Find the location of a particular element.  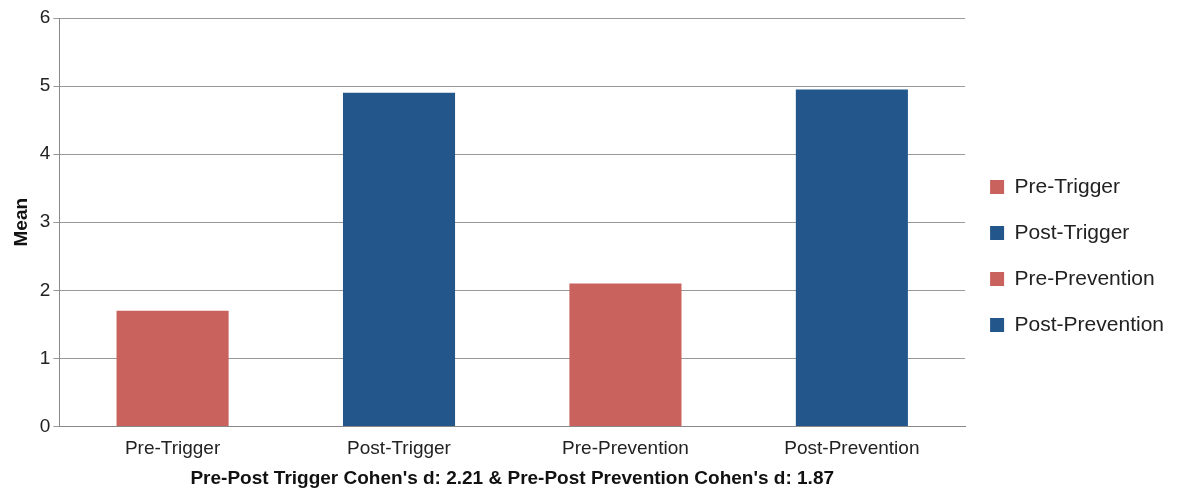

x-axis-title: Pre-Post Trigger Cohen's d: 2.21 & Pre-Post Prevention Cohen's d: 1.87 is located at coordinates (512, 477).